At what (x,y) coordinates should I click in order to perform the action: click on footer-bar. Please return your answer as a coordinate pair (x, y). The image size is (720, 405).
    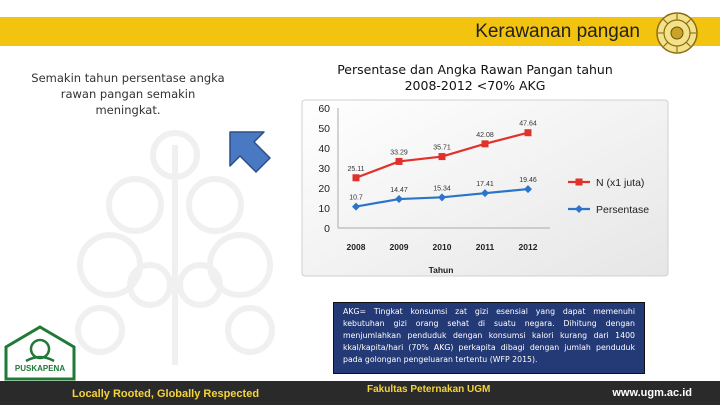
    Looking at the image, I should click on (360, 393).